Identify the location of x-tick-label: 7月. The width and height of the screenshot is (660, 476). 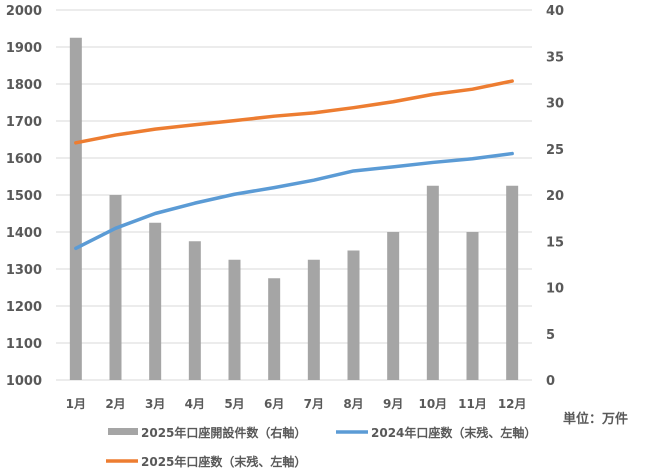
(314, 404).